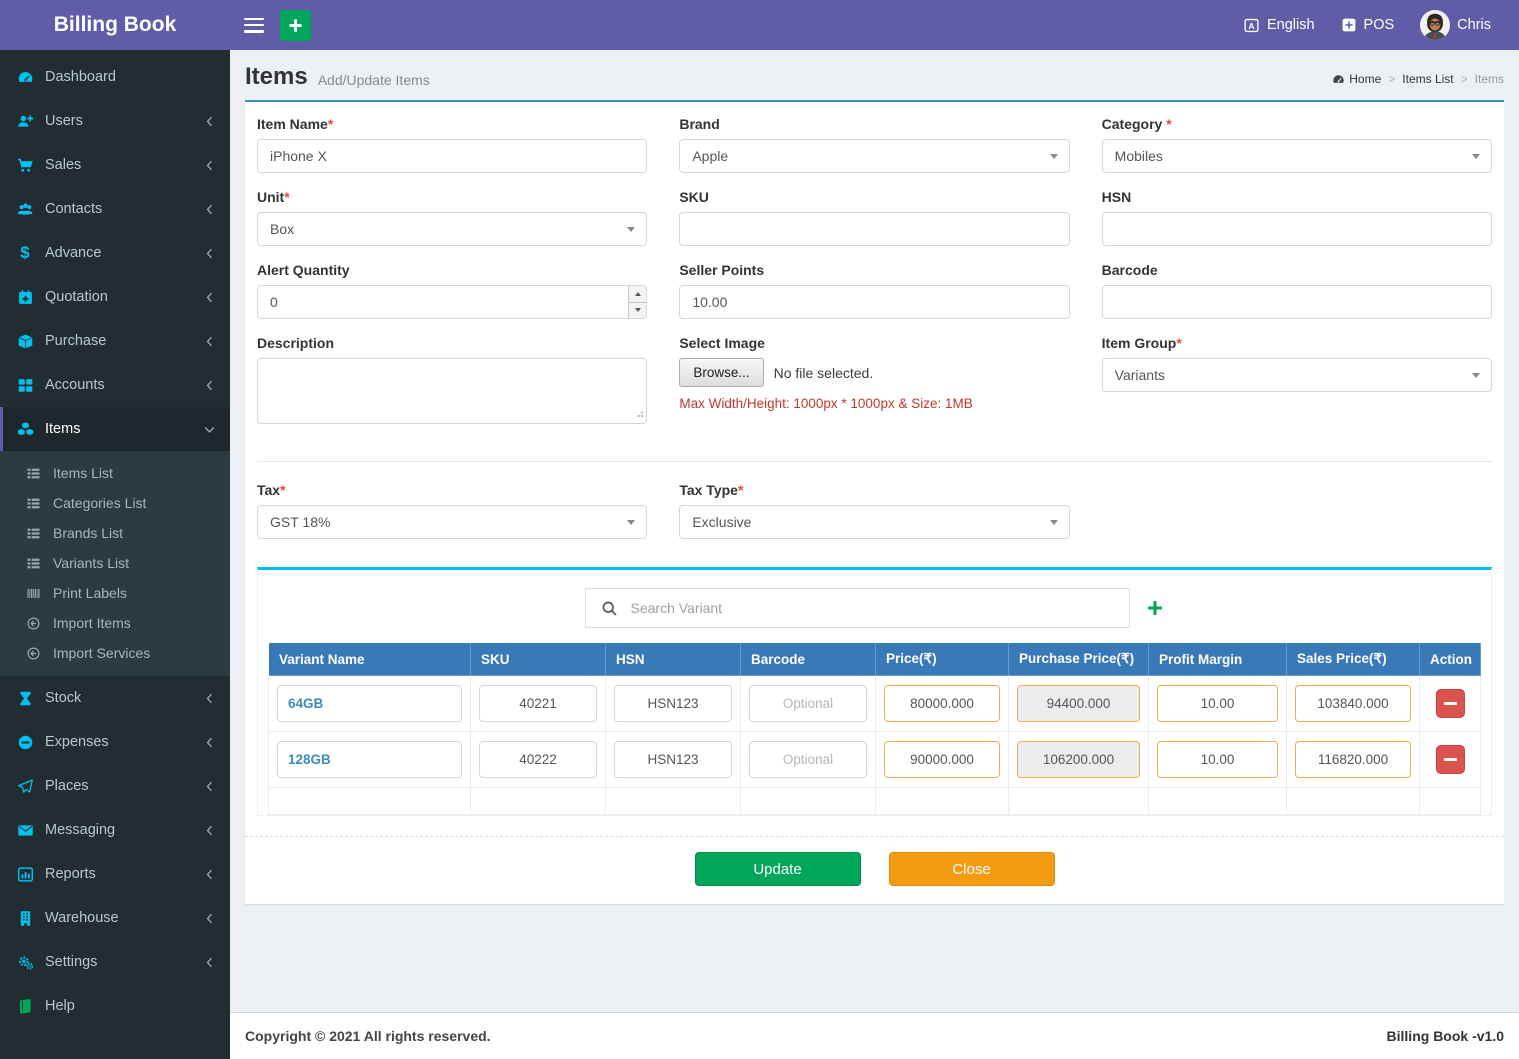  I want to click on tax-select: GST 18%, so click(452, 522).